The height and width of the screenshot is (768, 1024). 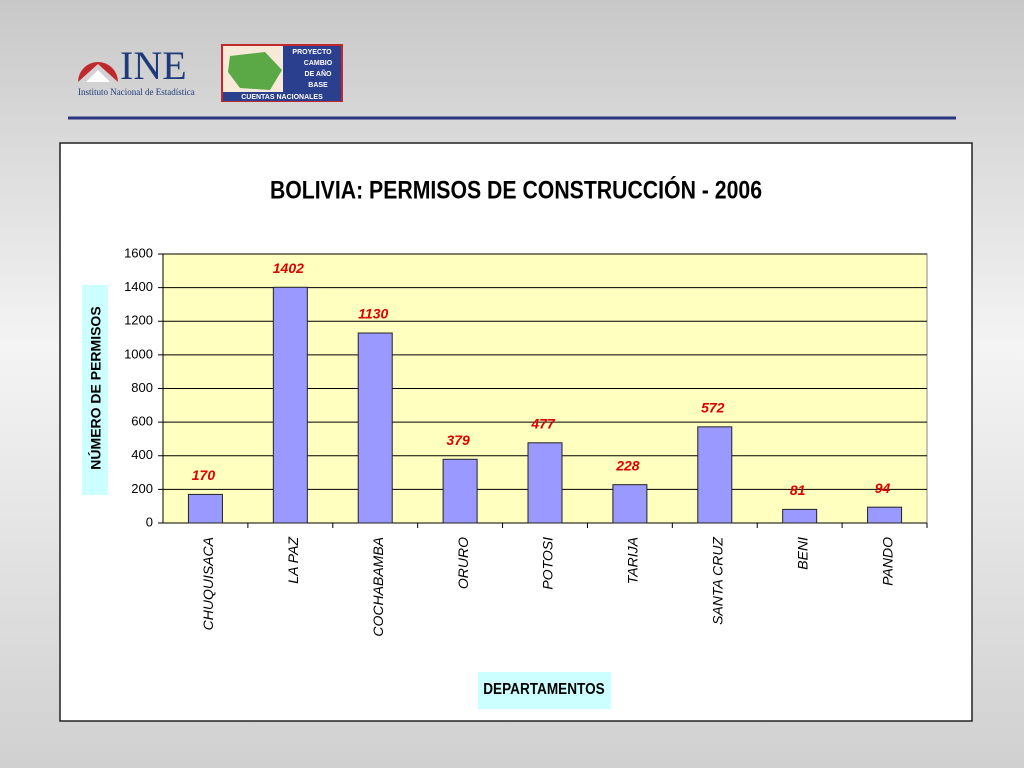 I want to click on x-axis-label: DEPARTAMENTOS, so click(x=544, y=689).